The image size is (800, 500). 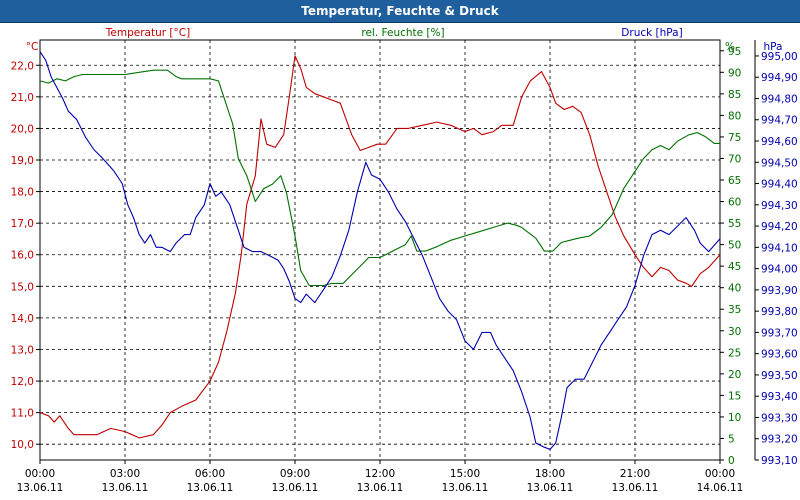 What do you see at coordinates (779, 185) in the screenshot?
I see `pressure-tick-label: 994,40` at bounding box center [779, 185].